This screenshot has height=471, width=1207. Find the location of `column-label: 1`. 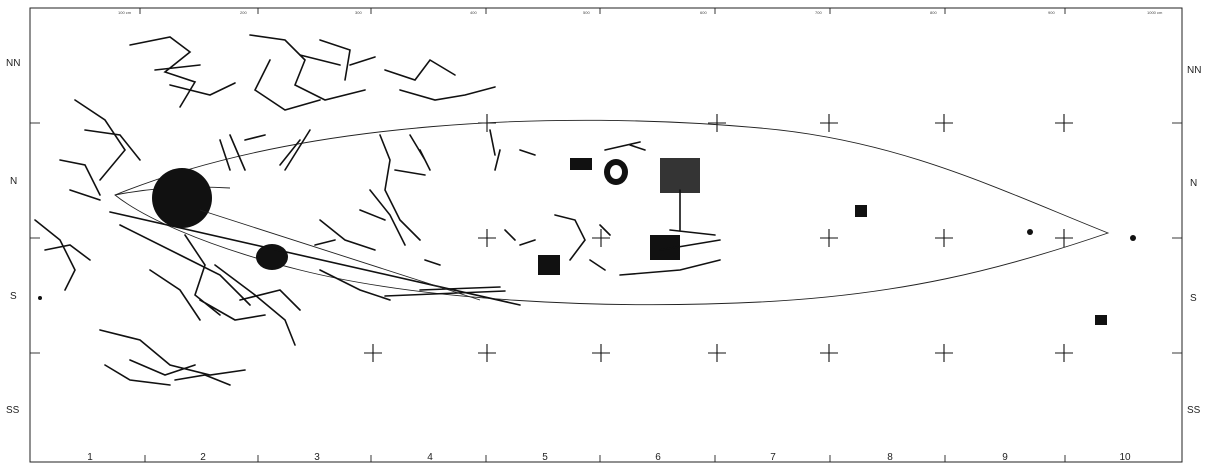

column-label: 1 is located at coordinates (90, 457).